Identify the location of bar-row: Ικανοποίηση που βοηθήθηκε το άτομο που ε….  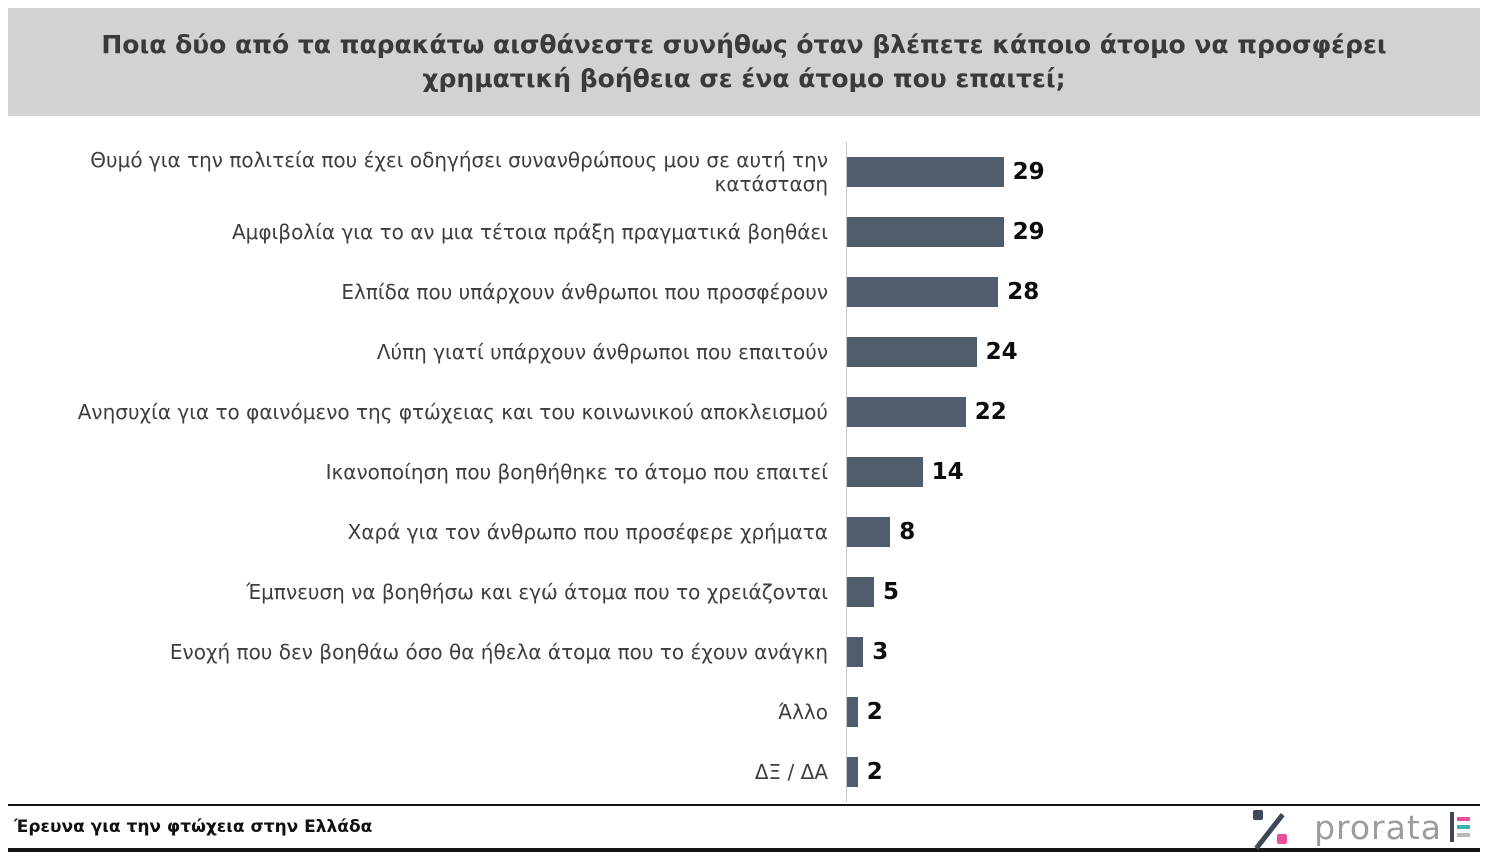
(744, 472).